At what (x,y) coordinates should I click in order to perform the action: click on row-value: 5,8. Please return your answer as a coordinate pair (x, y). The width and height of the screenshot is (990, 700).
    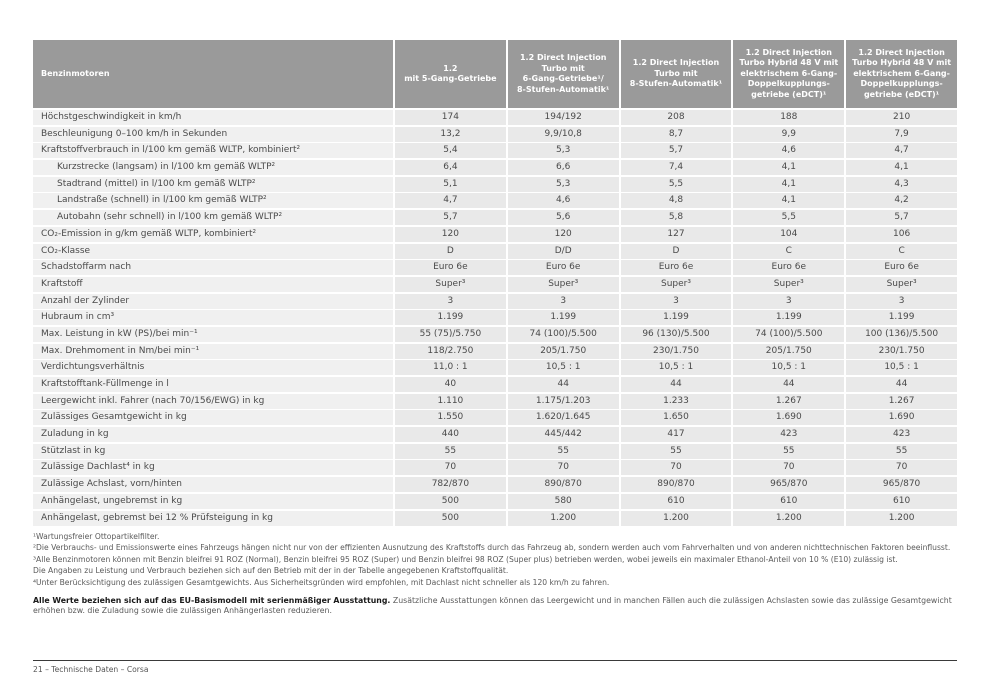
    Looking at the image, I should click on (676, 218).